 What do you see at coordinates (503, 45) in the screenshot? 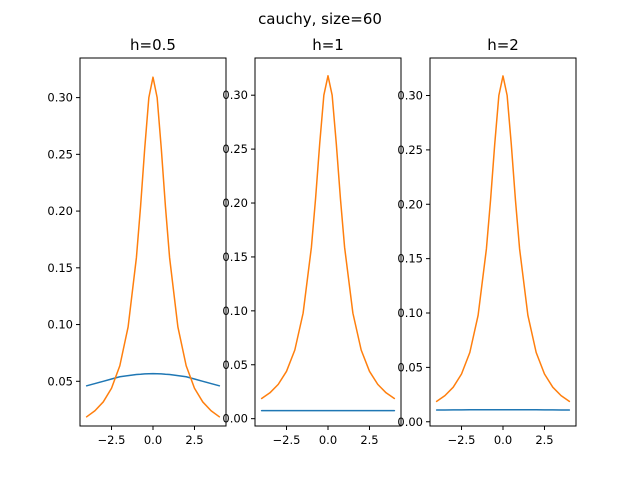
I see `subplot-title: h=2` at bounding box center [503, 45].